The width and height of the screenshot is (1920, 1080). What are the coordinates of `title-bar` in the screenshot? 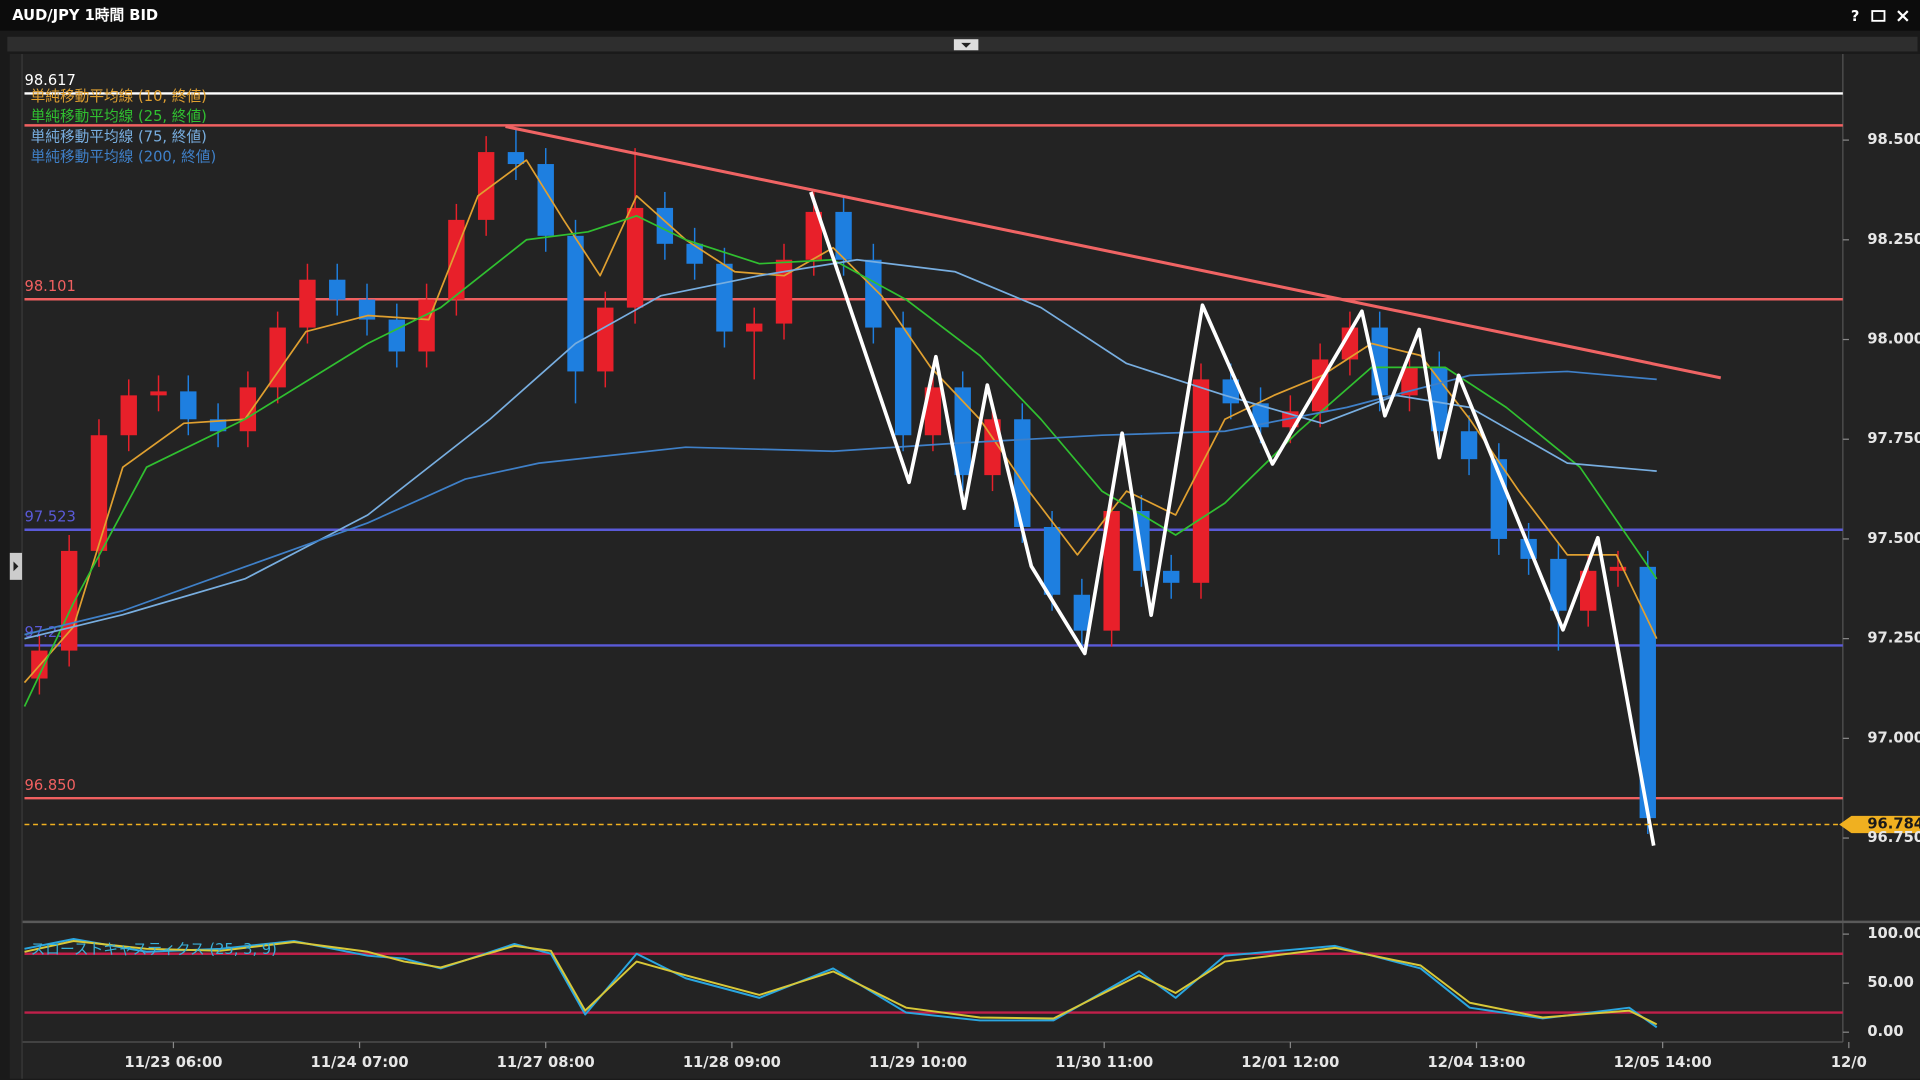 It's located at (960, 15).